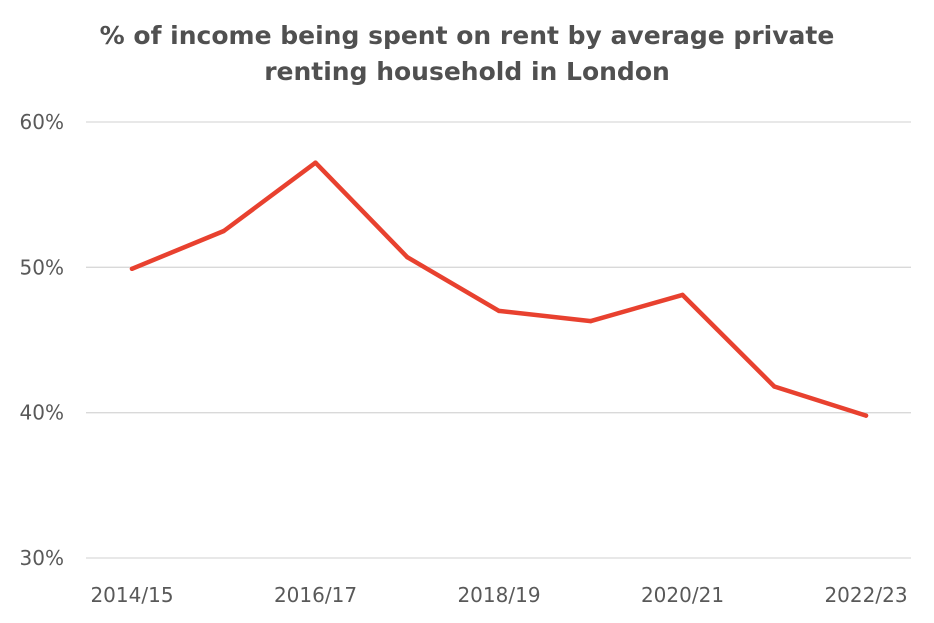 This screenshot has width=934, height=623. What do you see at coordinates (865, 595) in the screenshot?
I see `x-tick-label: 2022/23` at bounding box center [865, 595].